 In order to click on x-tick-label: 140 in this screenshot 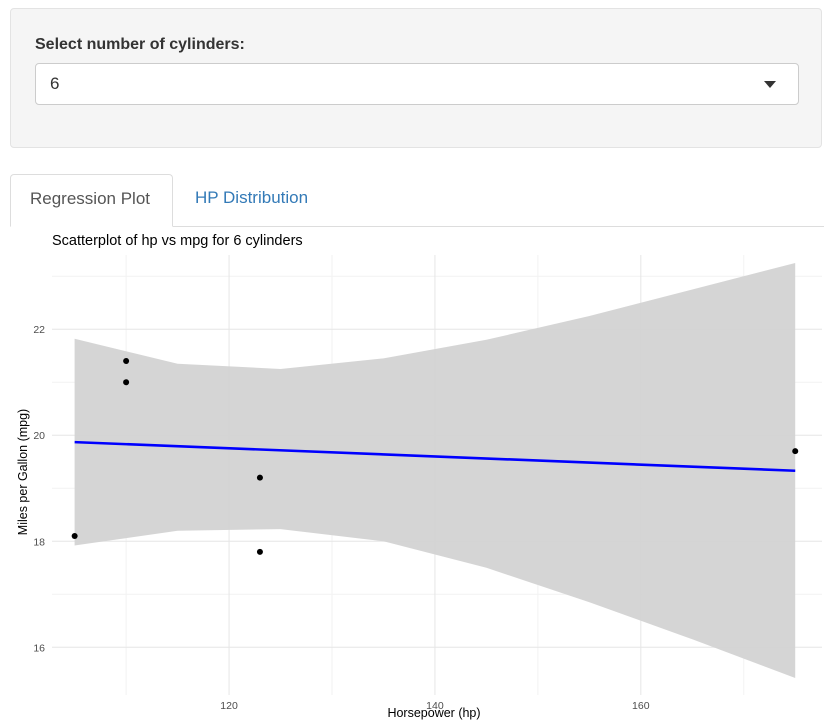, I will do `click(435, 706)`.